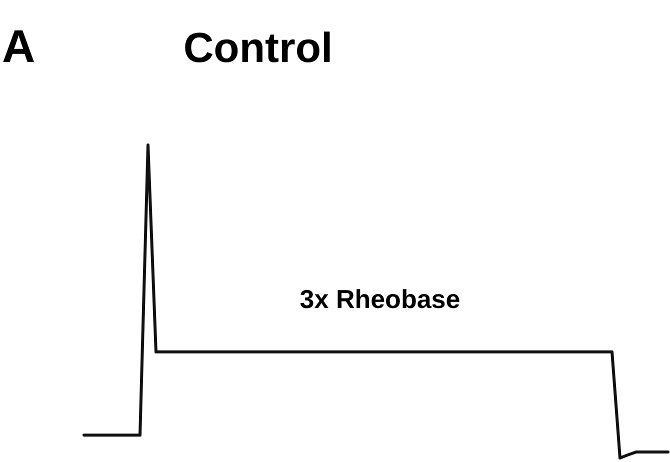  What do you see at coordinates (258, 47) in the screenshot?
I see `chart-title: Control` at bounding box center [258, 47].